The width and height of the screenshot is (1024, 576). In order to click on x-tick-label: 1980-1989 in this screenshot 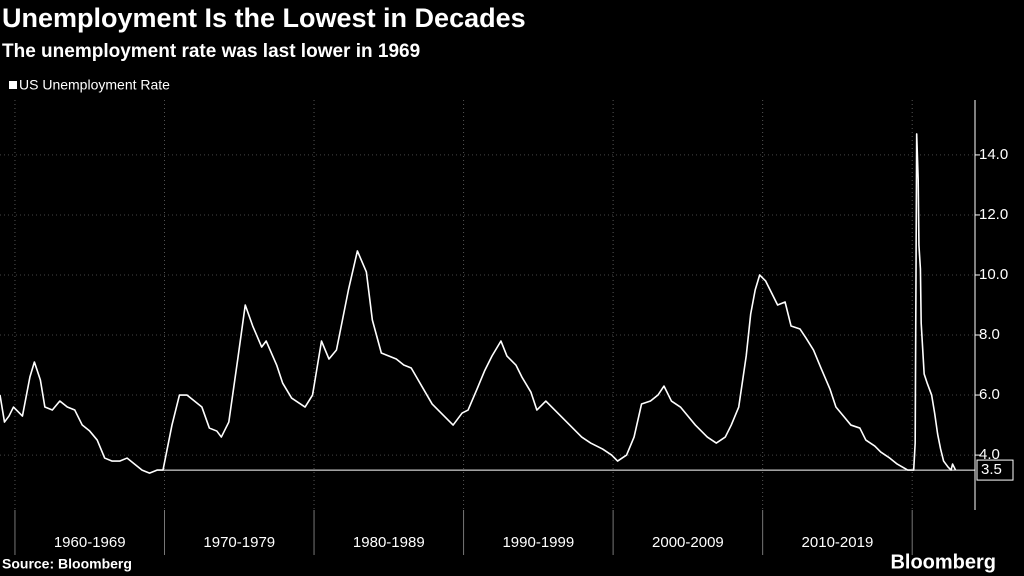, I will do `click(389, 542)`.